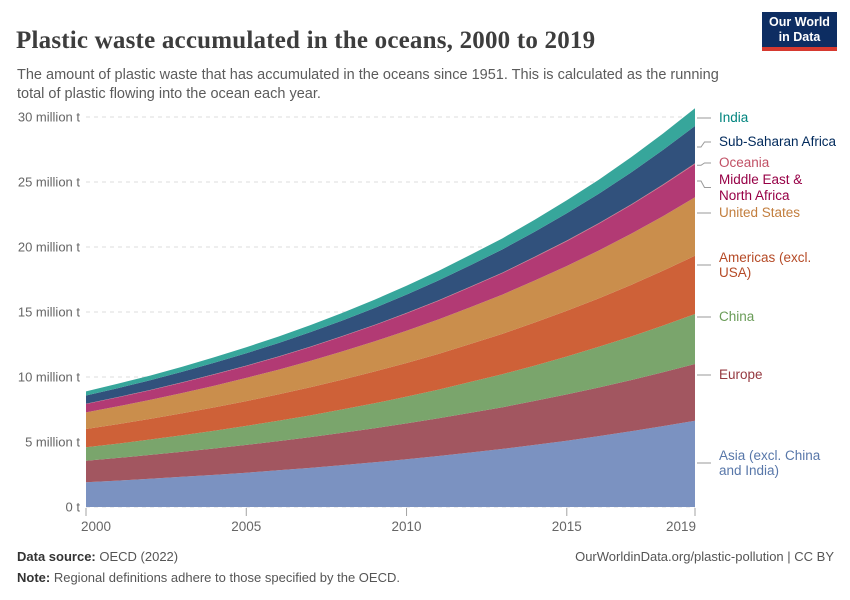 The height and width of the screenshot is (600, 850). I want to click on legend-label-sub-saharan-africa: Sub-Saharan Africa, so click(777, 142).